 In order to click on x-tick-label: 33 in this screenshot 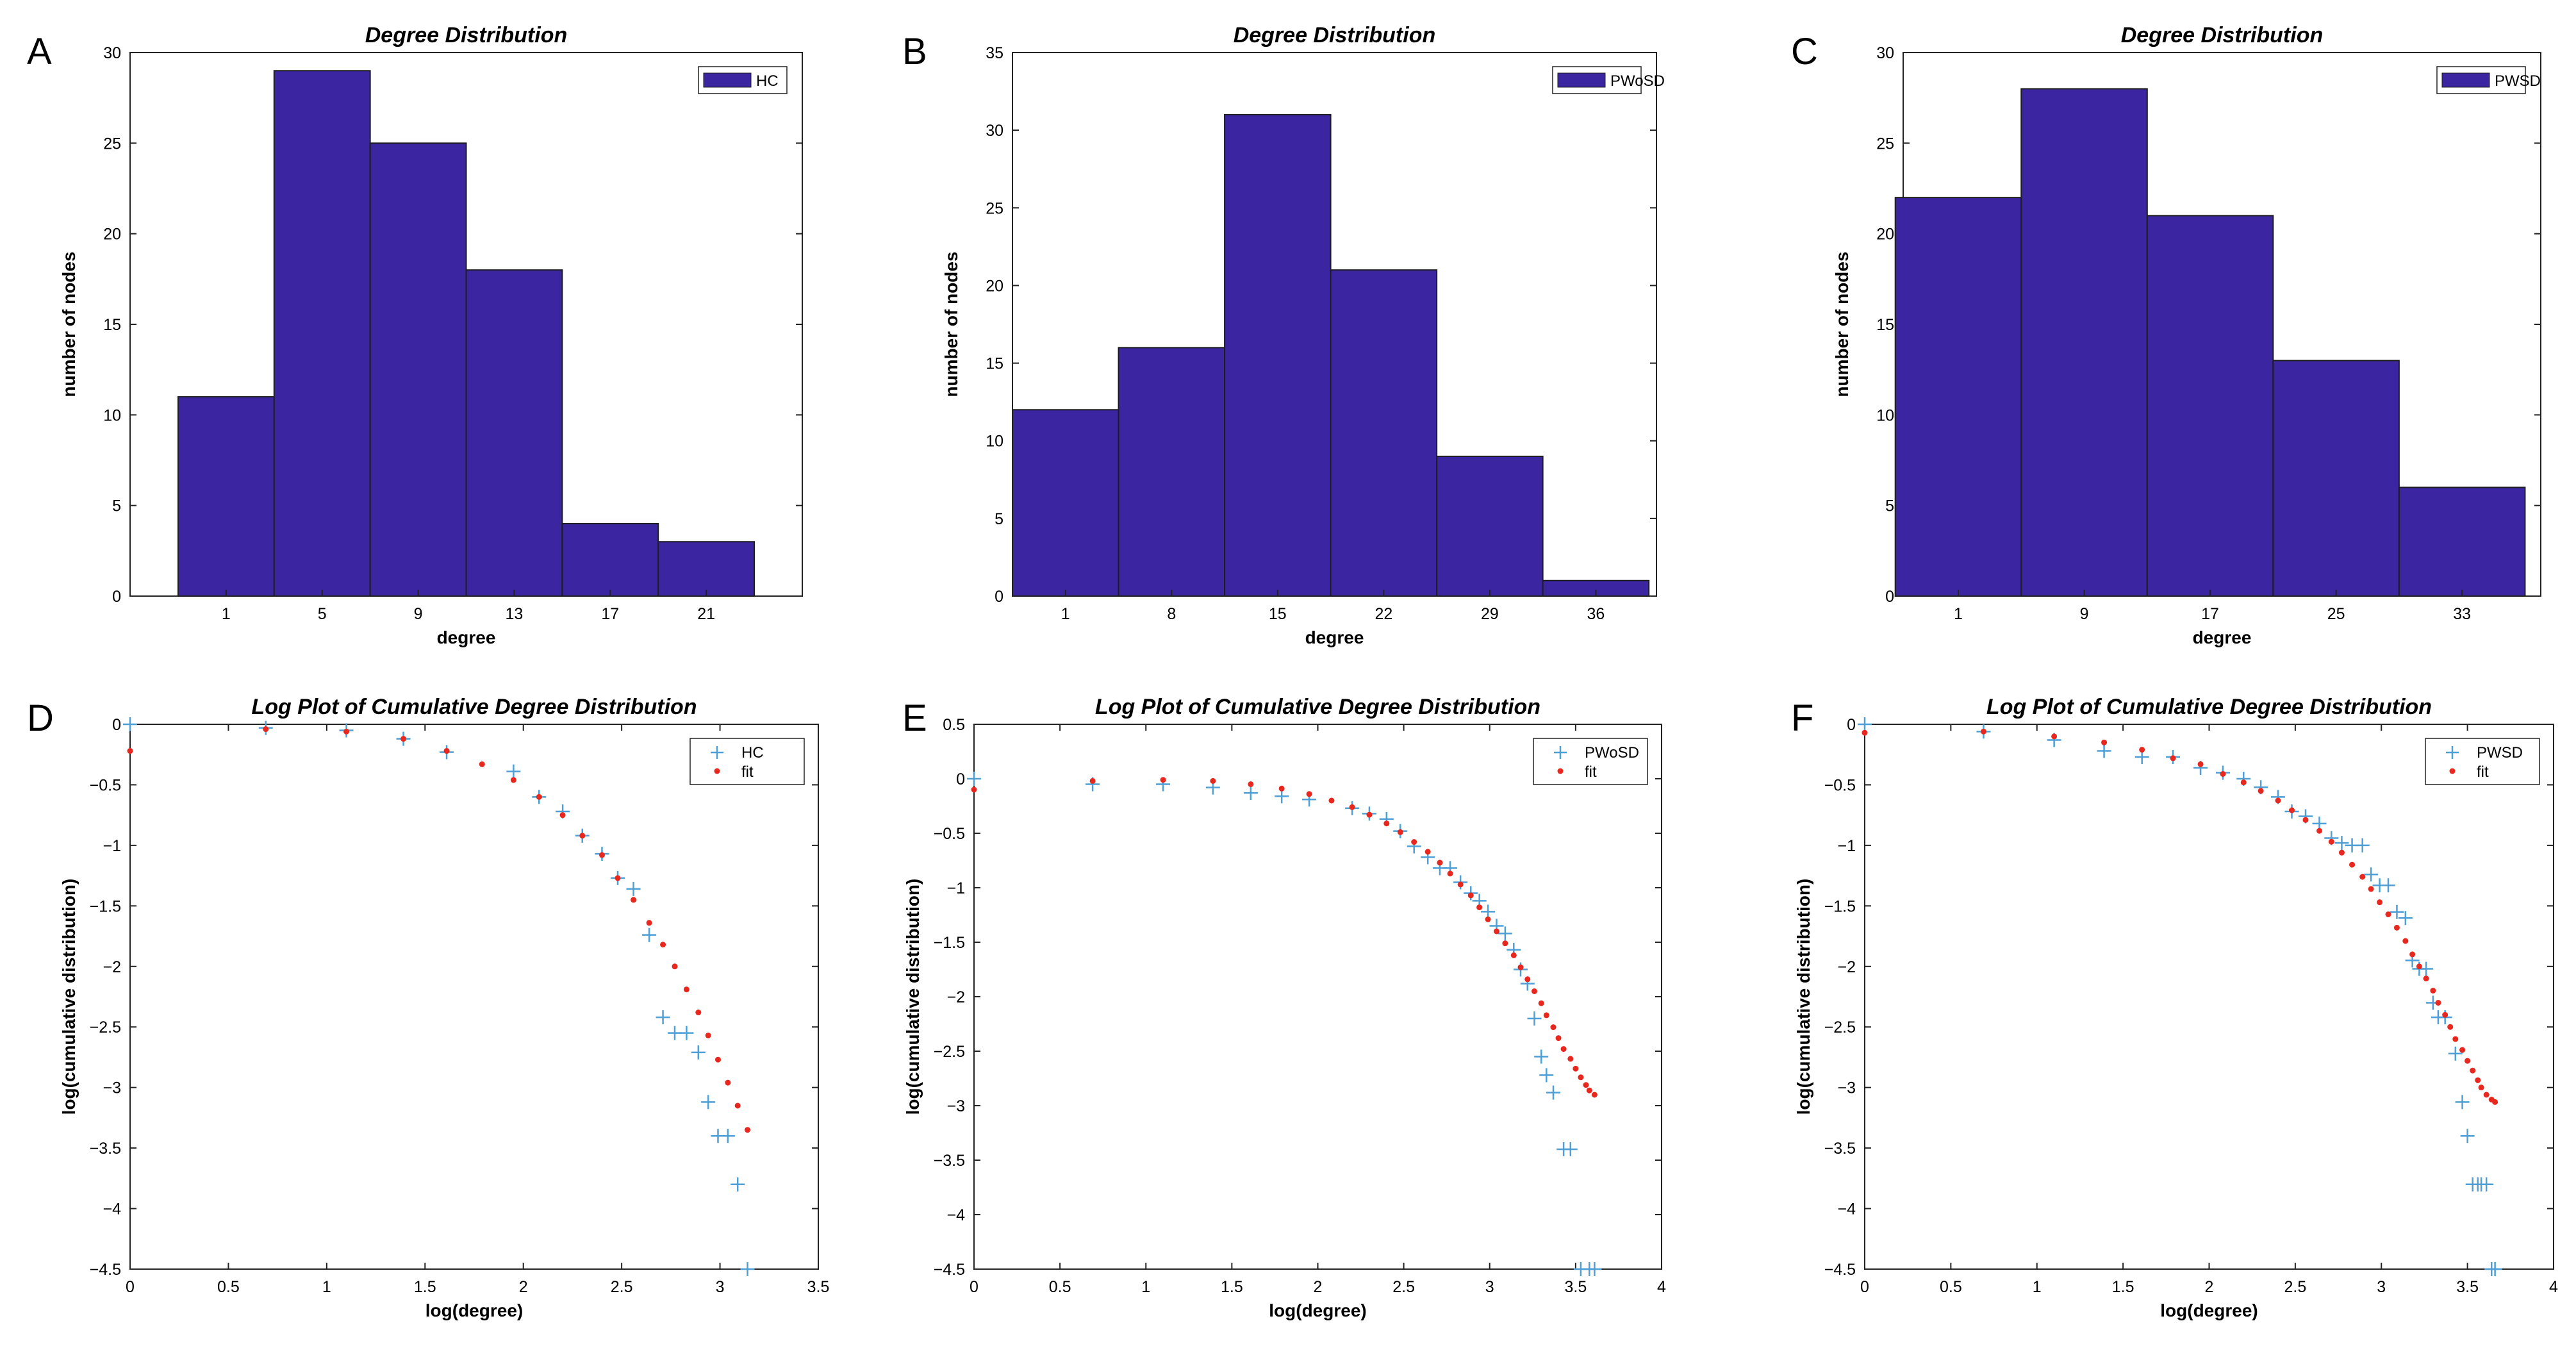, I will do `click(2462, 614)`.